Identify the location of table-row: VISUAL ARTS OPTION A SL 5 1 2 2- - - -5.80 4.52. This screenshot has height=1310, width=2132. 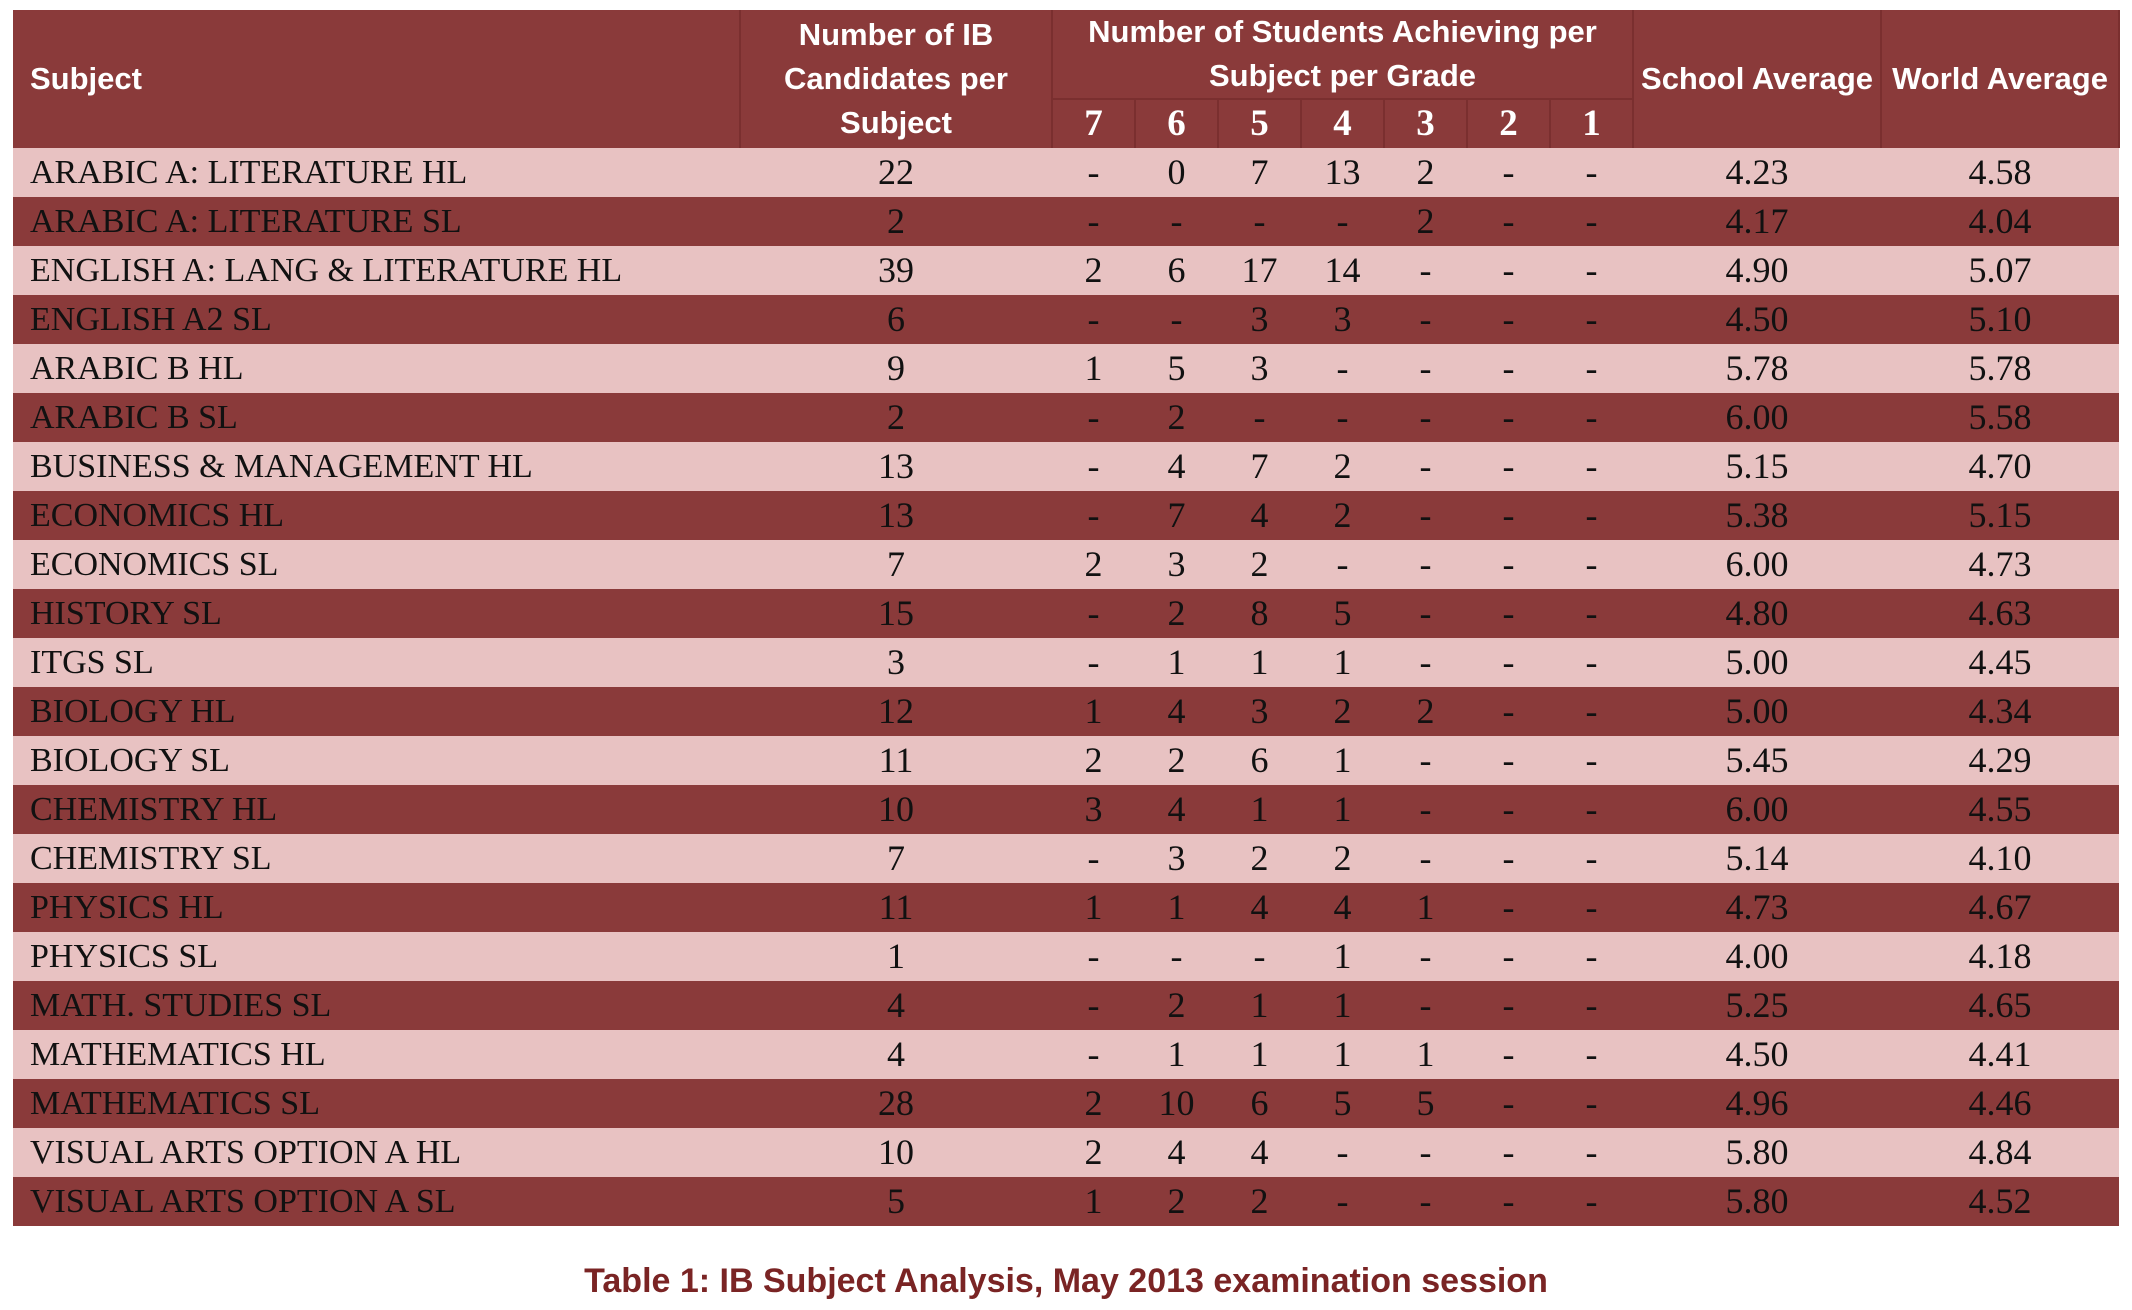
(1066, 1201).